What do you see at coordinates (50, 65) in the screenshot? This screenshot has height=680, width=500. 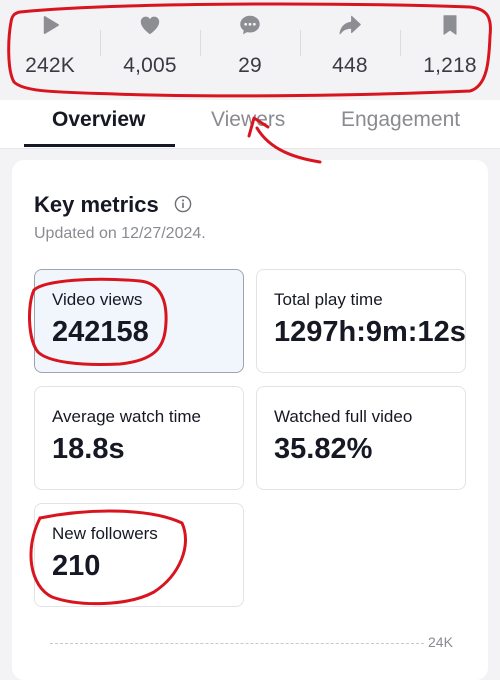 I see `stat-value: 242K` at bounding box center [50, 65].